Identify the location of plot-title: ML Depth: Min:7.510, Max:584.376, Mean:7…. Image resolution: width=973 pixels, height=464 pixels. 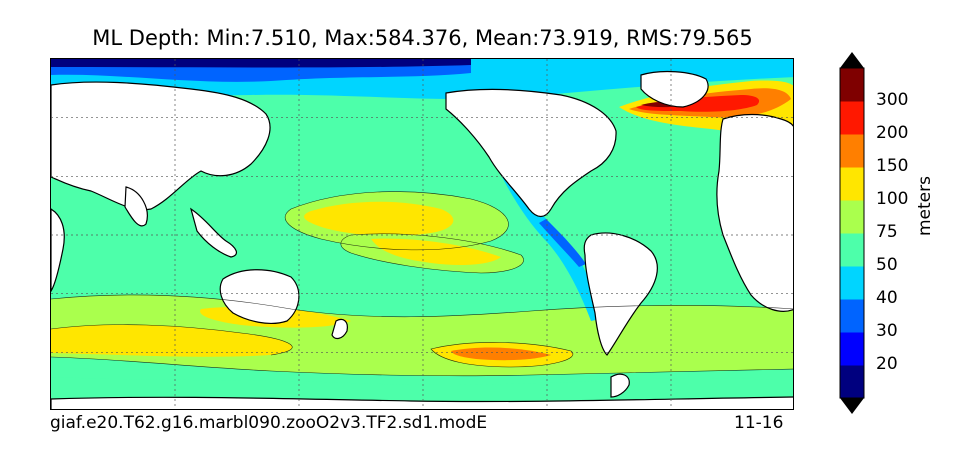
(422, 38).